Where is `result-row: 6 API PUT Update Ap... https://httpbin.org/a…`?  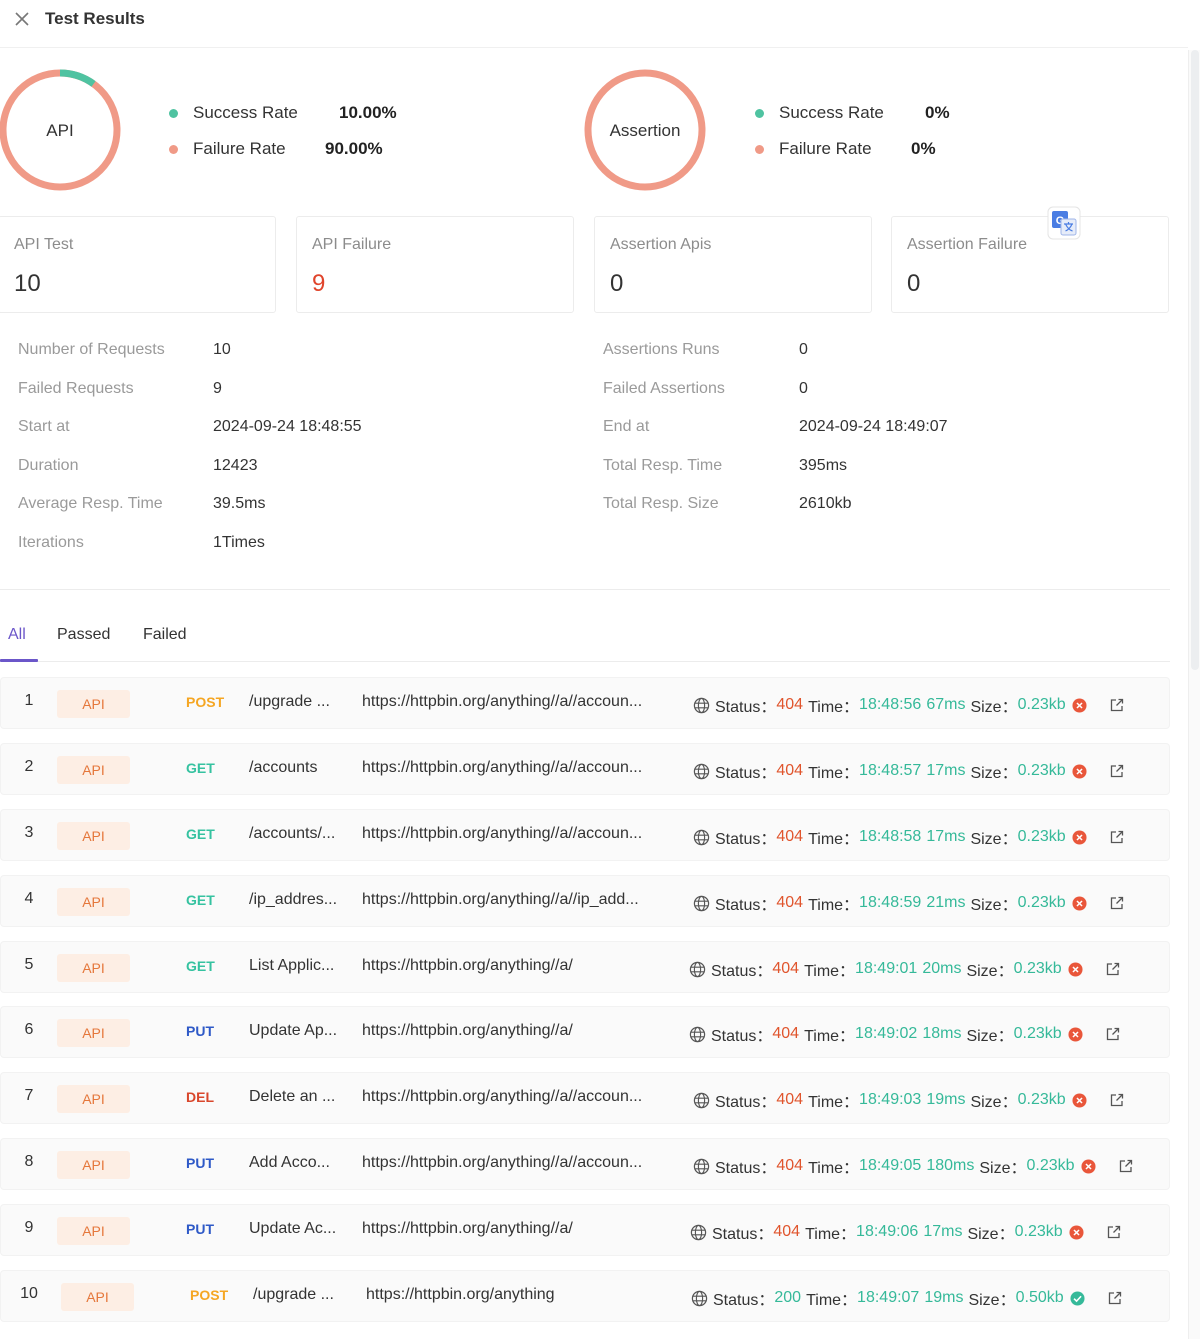 result-row: 6 API PUT Update Ap... https://httpbin.org/a… is located at coordinates (585, 1032).